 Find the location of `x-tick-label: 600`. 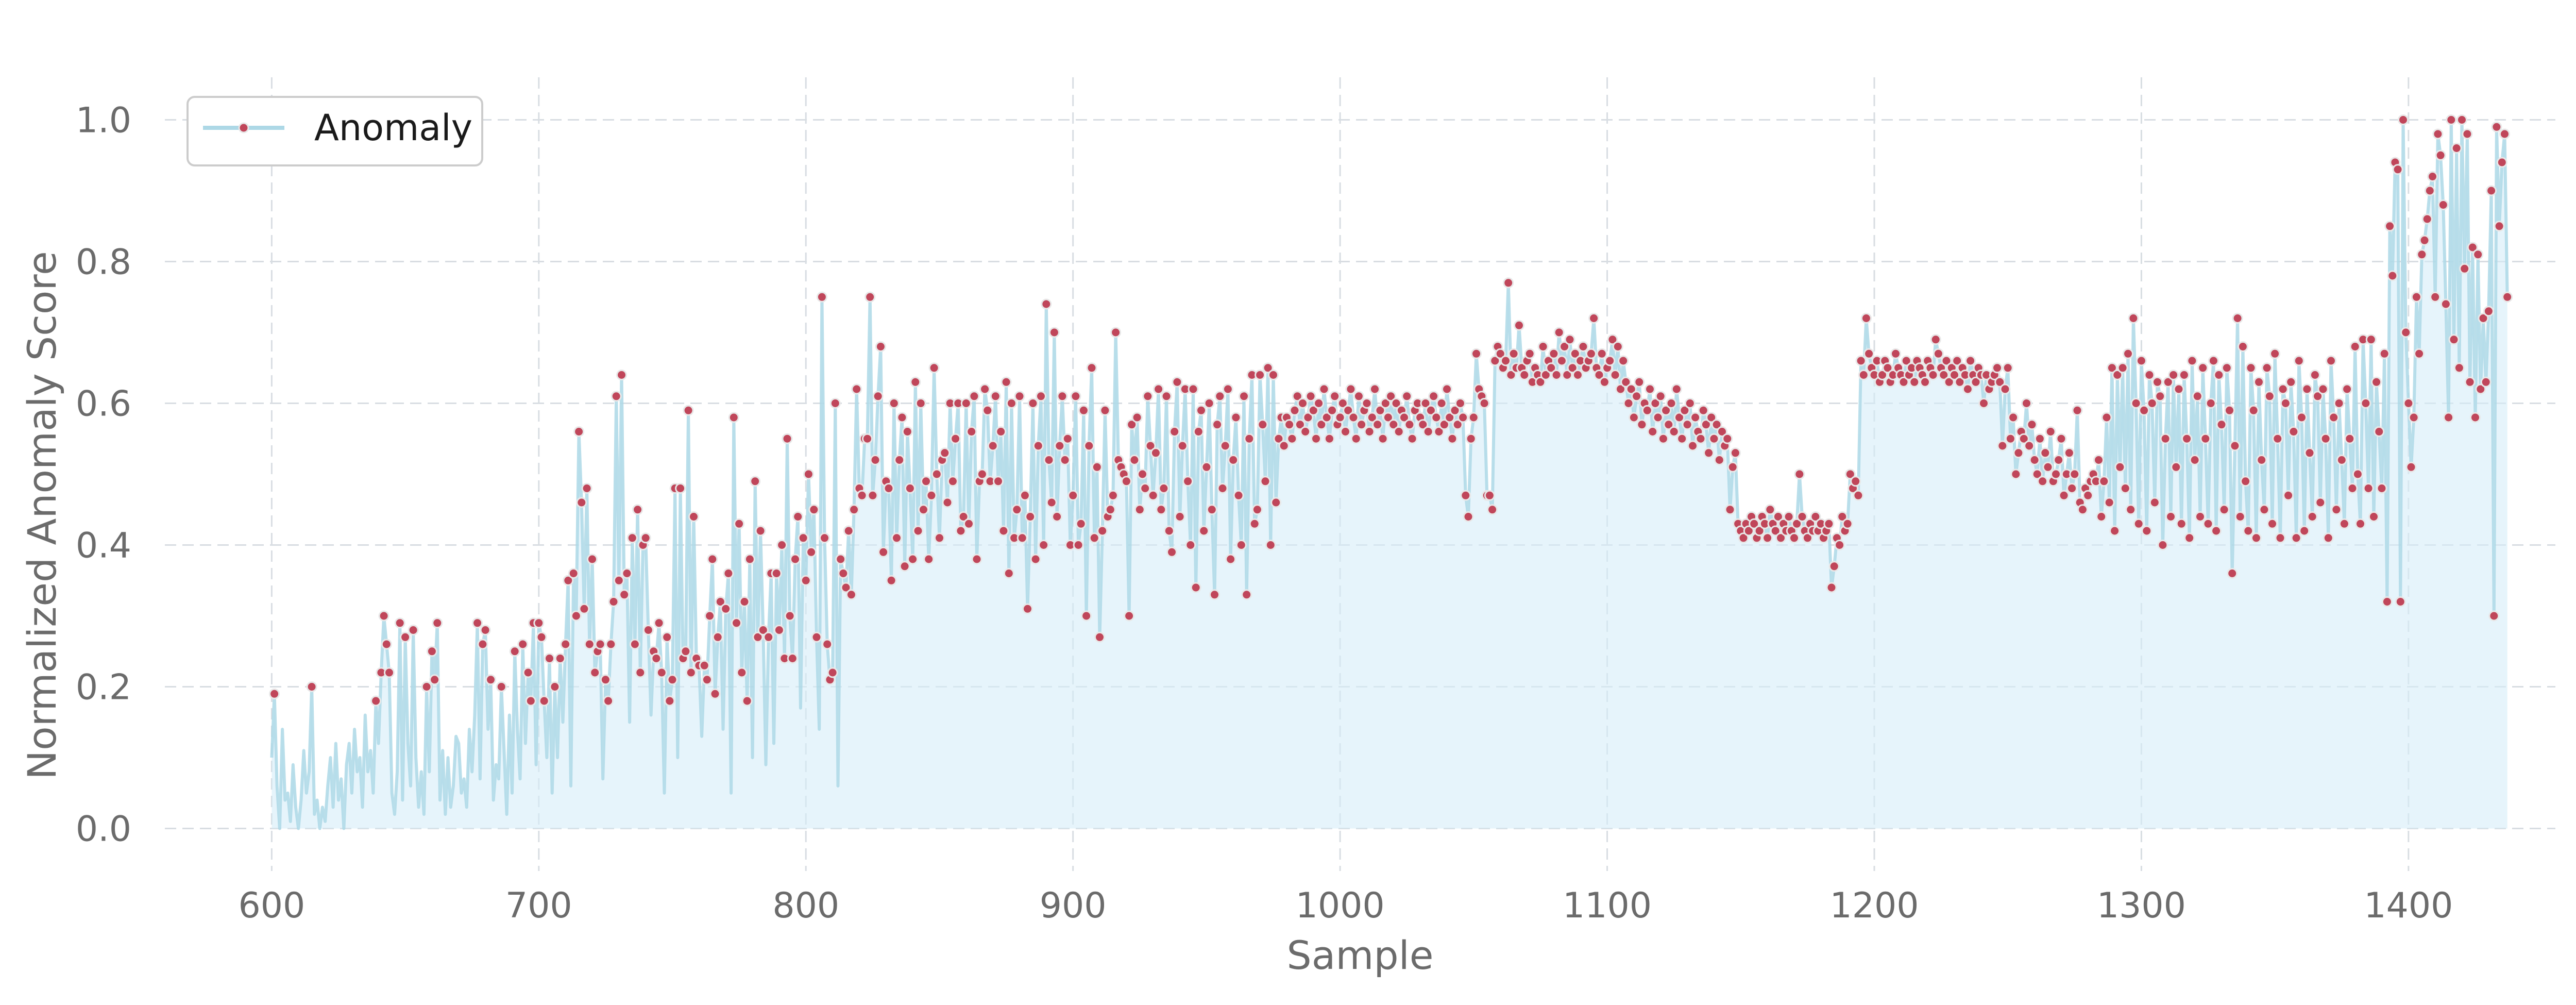

x-tick-label: 600 is located at coordinates (271, 905).